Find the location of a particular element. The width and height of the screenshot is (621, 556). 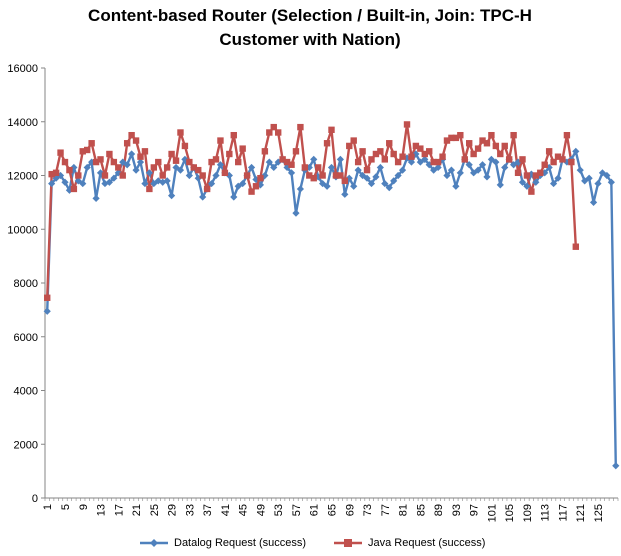

y-tick-label: 4000 is located at coordinates (26, 392).